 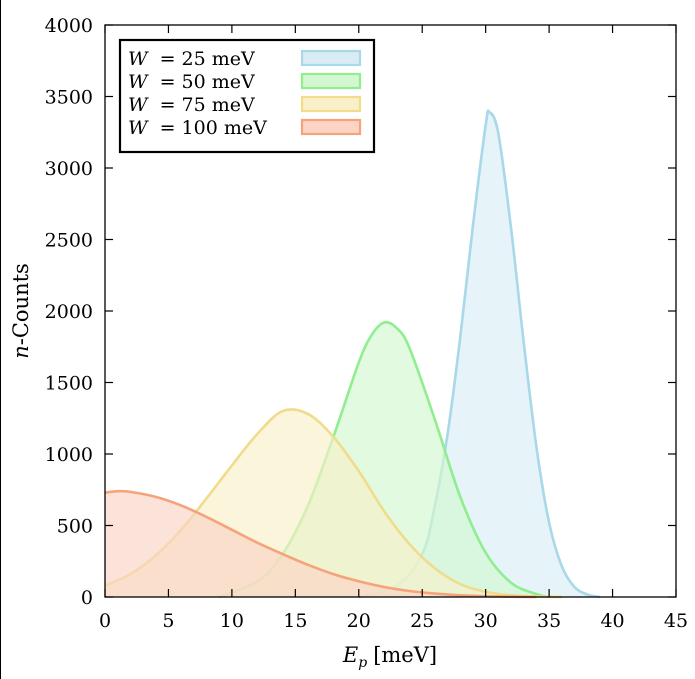 I want to click on y-tick-label: 3000, so click(x=69, y=169).